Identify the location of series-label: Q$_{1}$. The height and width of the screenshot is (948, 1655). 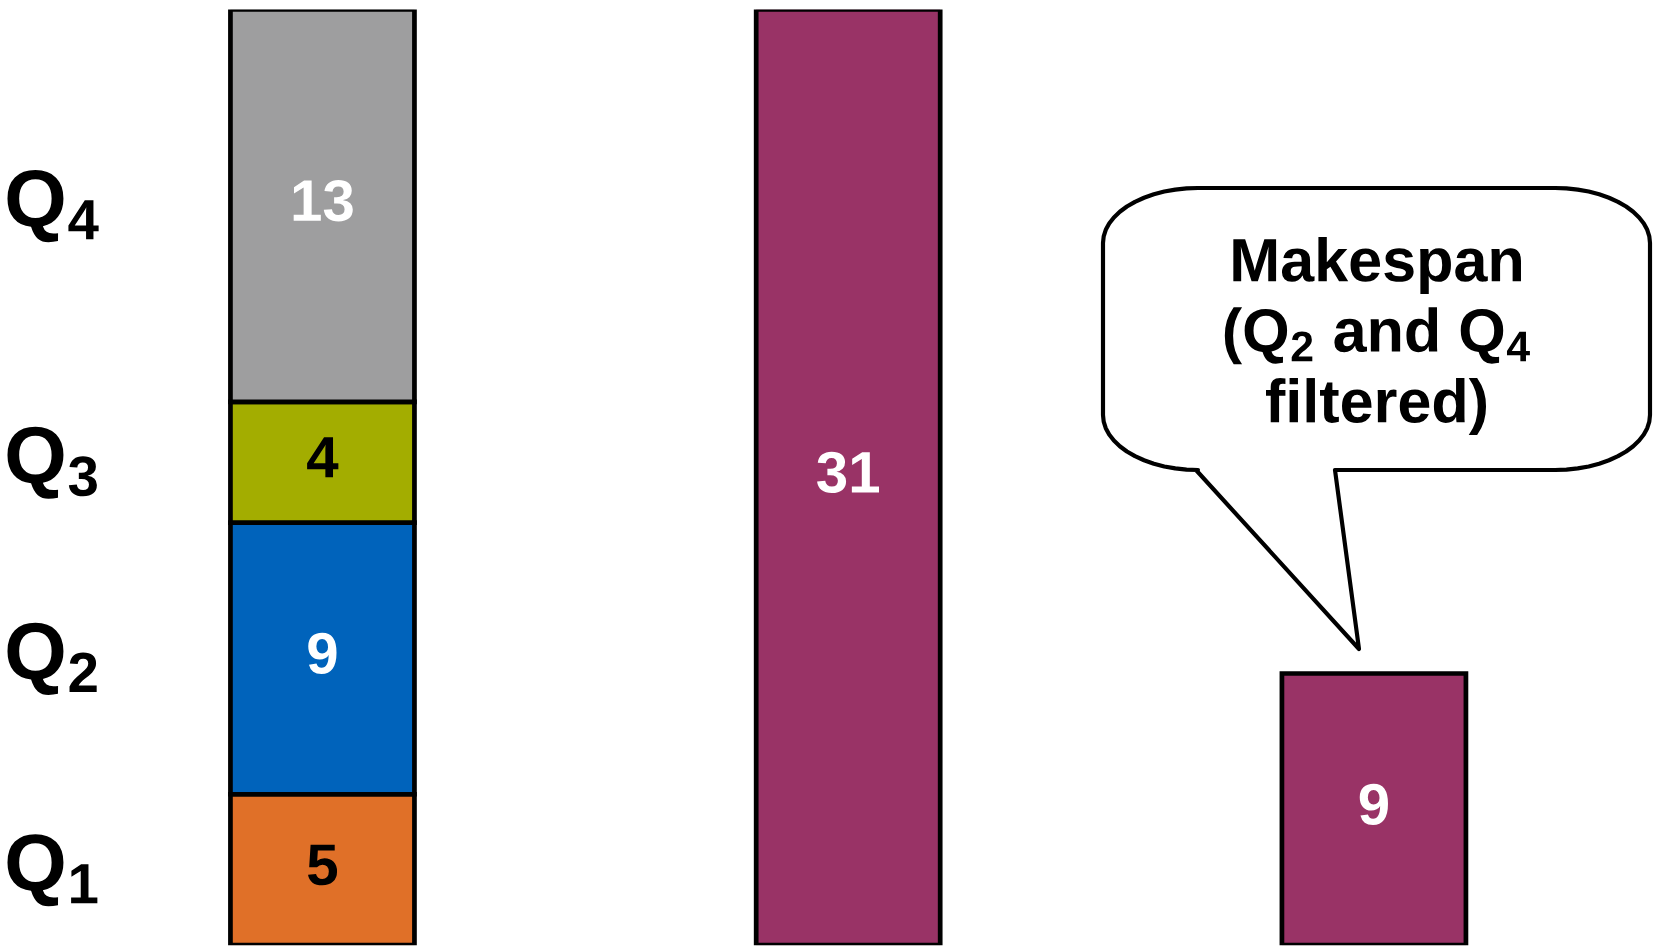
(52, 870).